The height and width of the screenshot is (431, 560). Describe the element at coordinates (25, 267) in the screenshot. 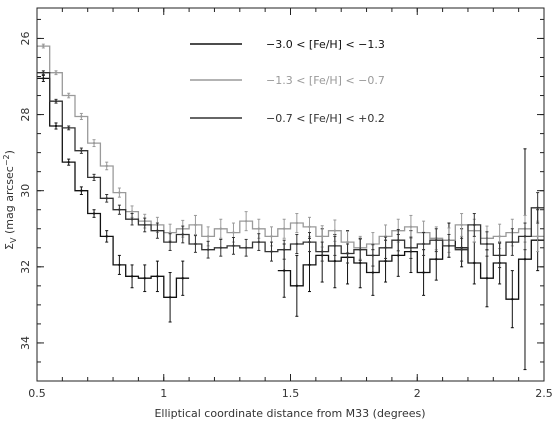

I see `y-tick-label: 32` at that location.